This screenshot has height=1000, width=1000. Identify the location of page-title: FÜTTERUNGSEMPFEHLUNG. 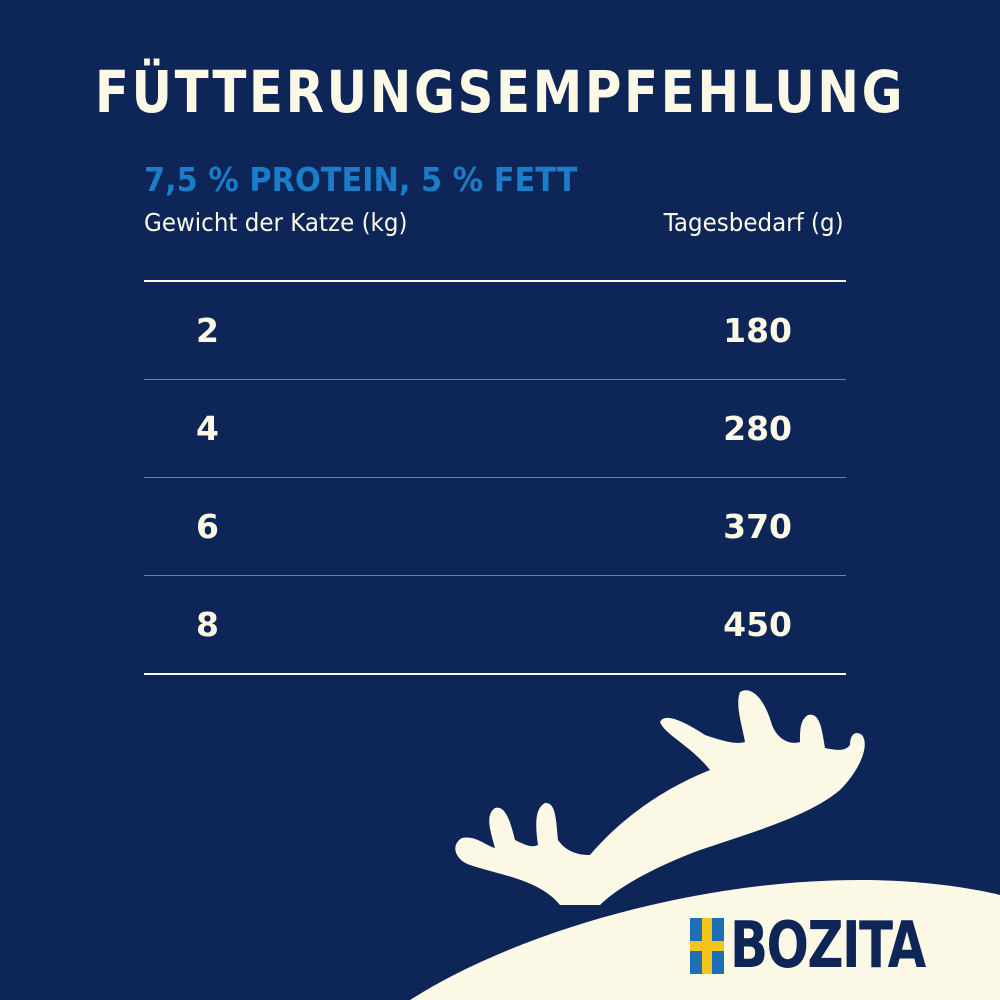
(500, 92).